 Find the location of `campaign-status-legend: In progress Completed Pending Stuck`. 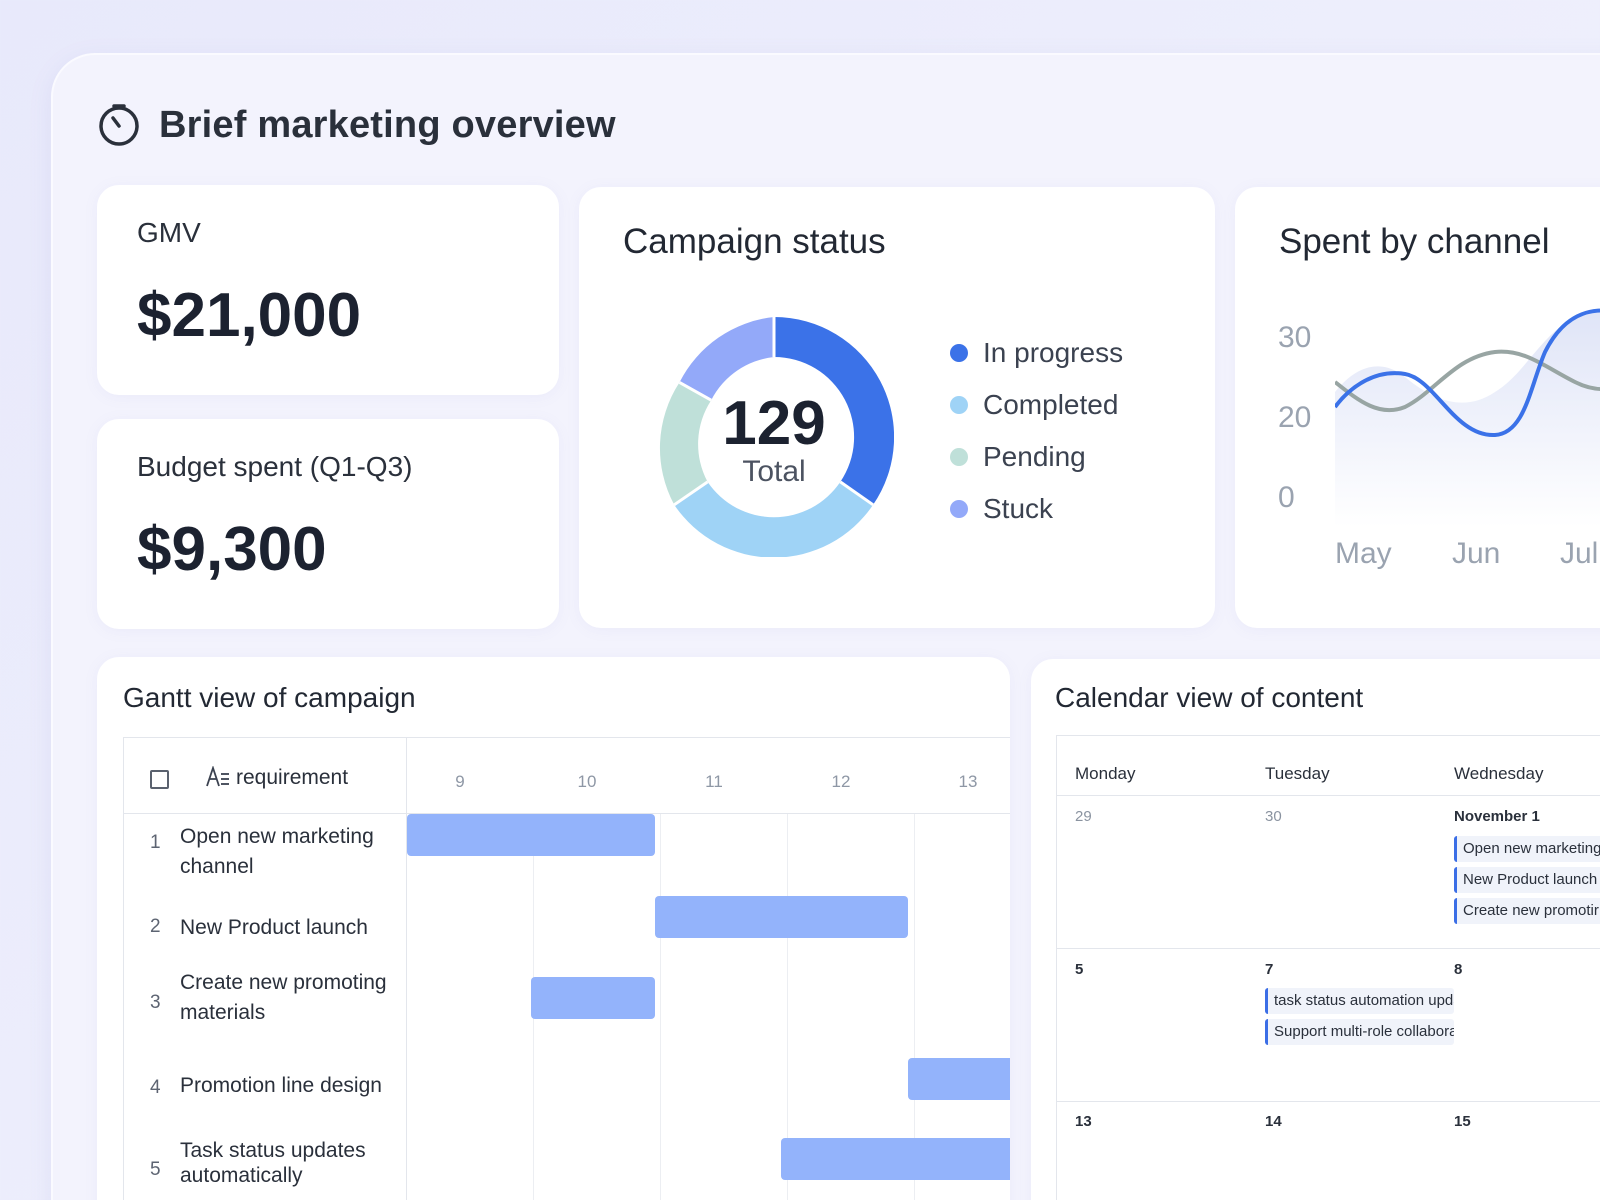

campaign-status-legend: In progress Completed Pending Stuck is located at coordinates (1036, 431).